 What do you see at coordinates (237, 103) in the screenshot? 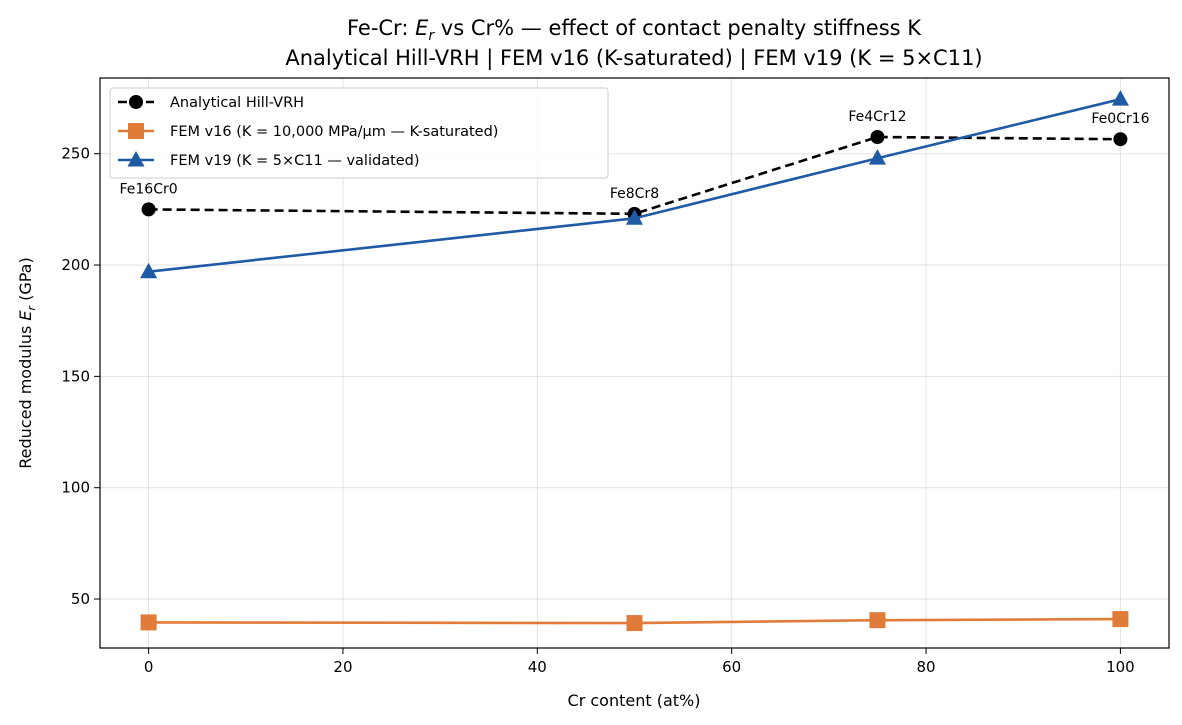
I see `legend-label: Analytical Hill-VRH` at bounding box center [237, 103].